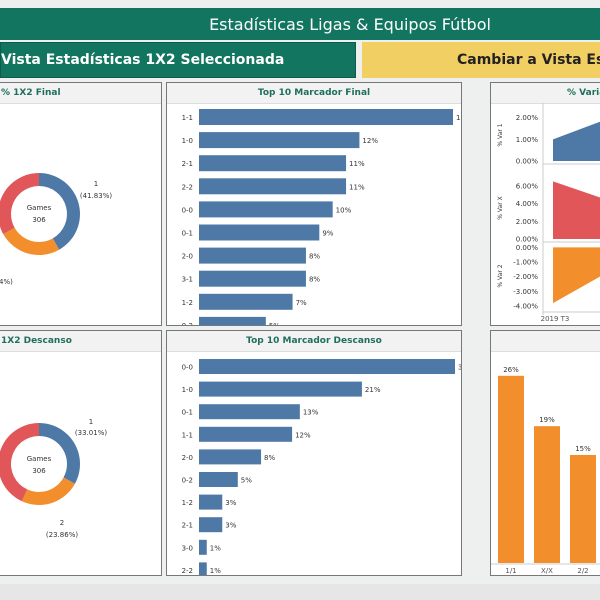 This screenshot has height=600, width=600. I want to click on column-1/1, so click(511, 469).